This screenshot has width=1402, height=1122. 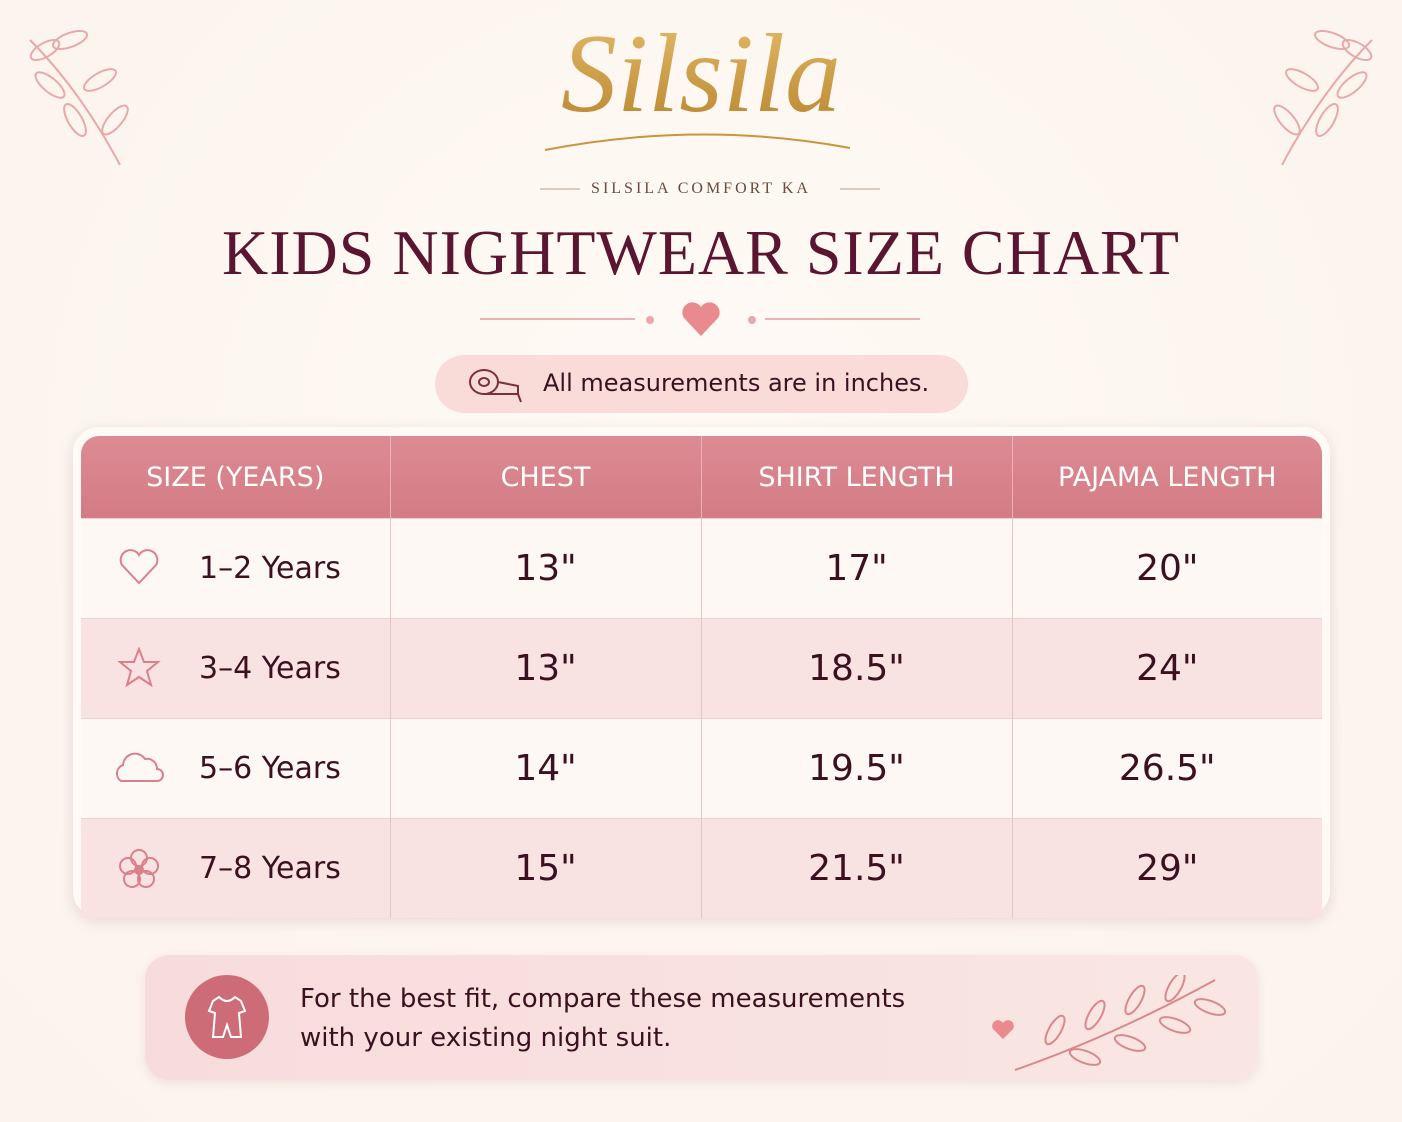 What do you see at coordinates (79, 97) in the screenshot?
I see `leaf-left` at bounding box center [79, 97].